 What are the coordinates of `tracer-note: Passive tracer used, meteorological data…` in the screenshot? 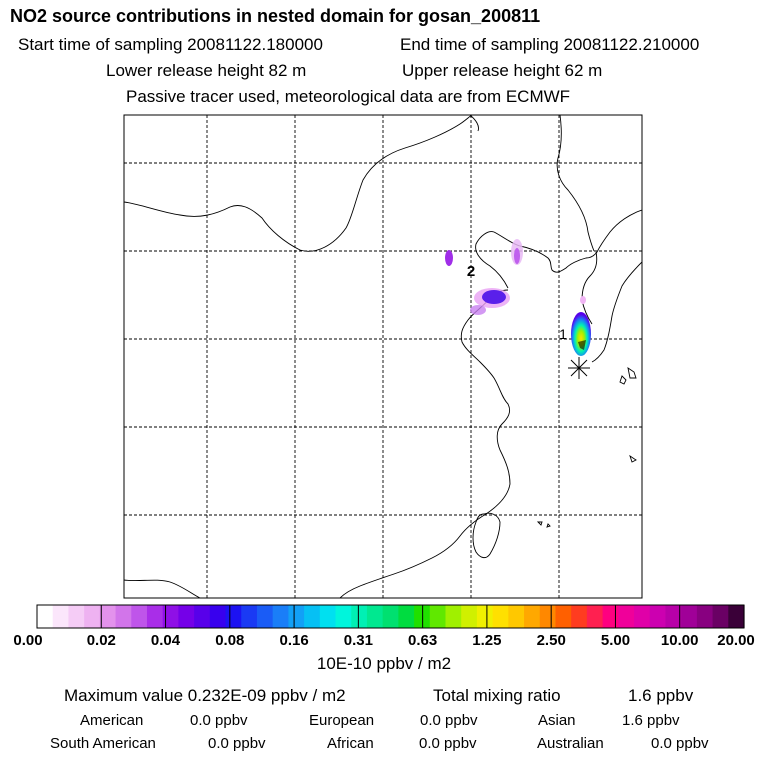 It's located at (348, 96).